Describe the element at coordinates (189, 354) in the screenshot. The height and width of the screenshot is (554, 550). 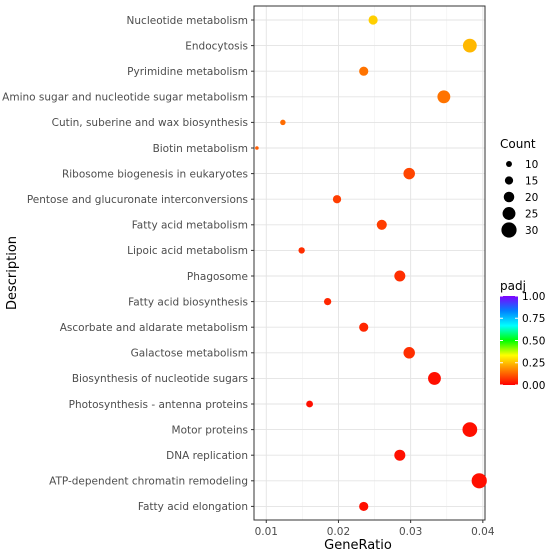
I see `y-tick-label: Galactose metabolism` at that location.